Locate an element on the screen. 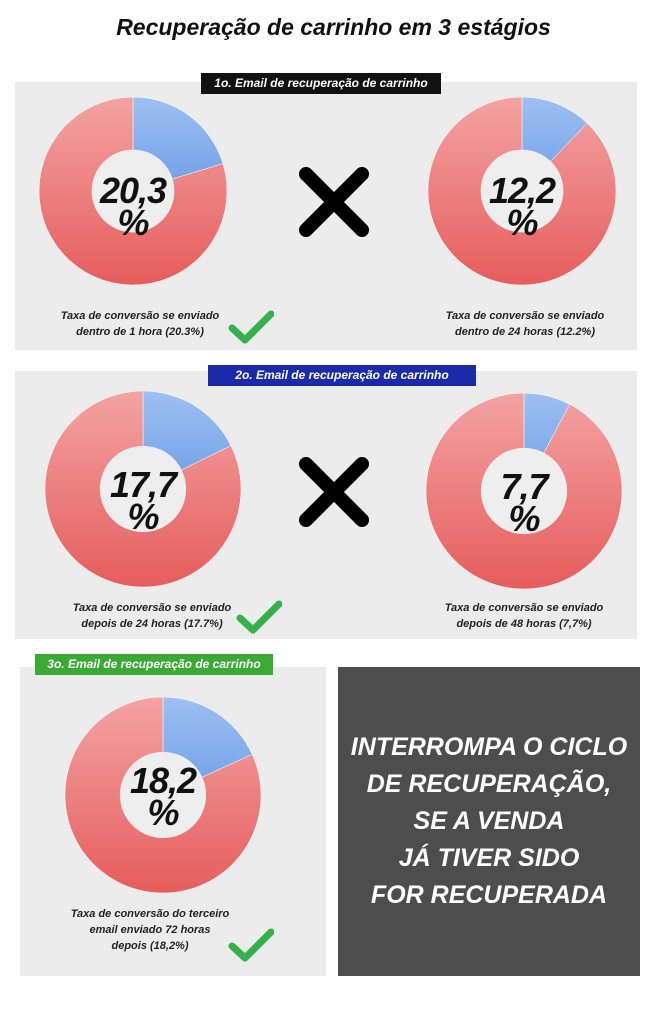 The image size is (667, 1024). caption-line: depois de 48 horas (7,7%) is located at coordinates (524, 624).